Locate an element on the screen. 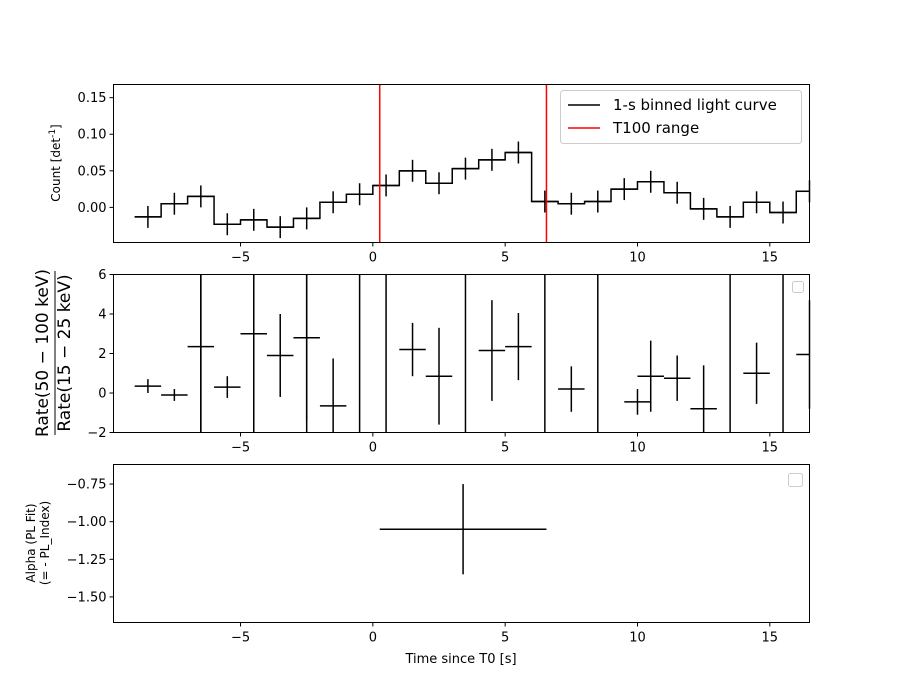  light-curve-ytick-label: 0.15 is located at coordinates (92, 98).